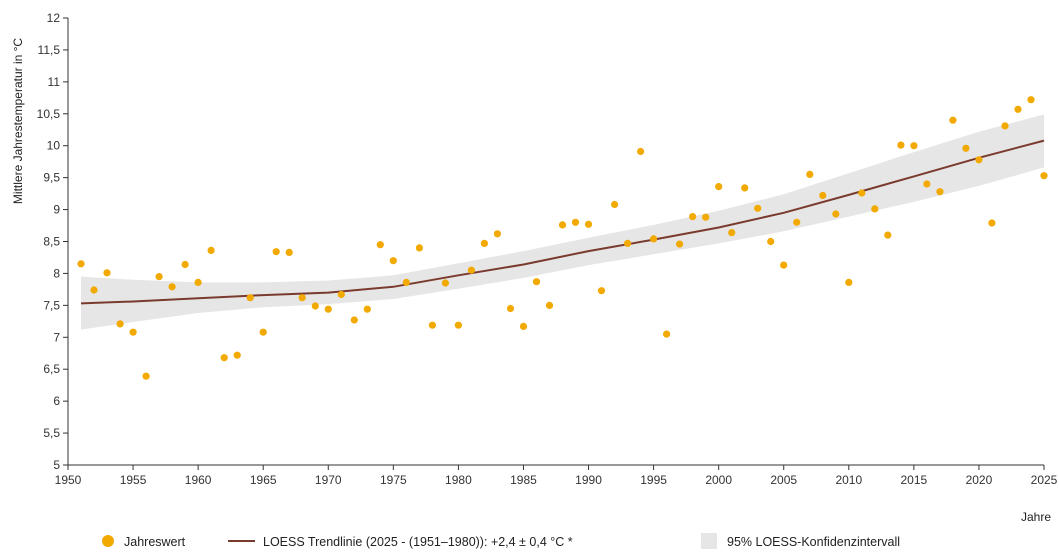 The width and height of the screenshot is (1059, 555). What do you see at coordinates (133, 480) in the screenshot?
I see `x-tick-label: 1955` at bounding box center [133, 480].